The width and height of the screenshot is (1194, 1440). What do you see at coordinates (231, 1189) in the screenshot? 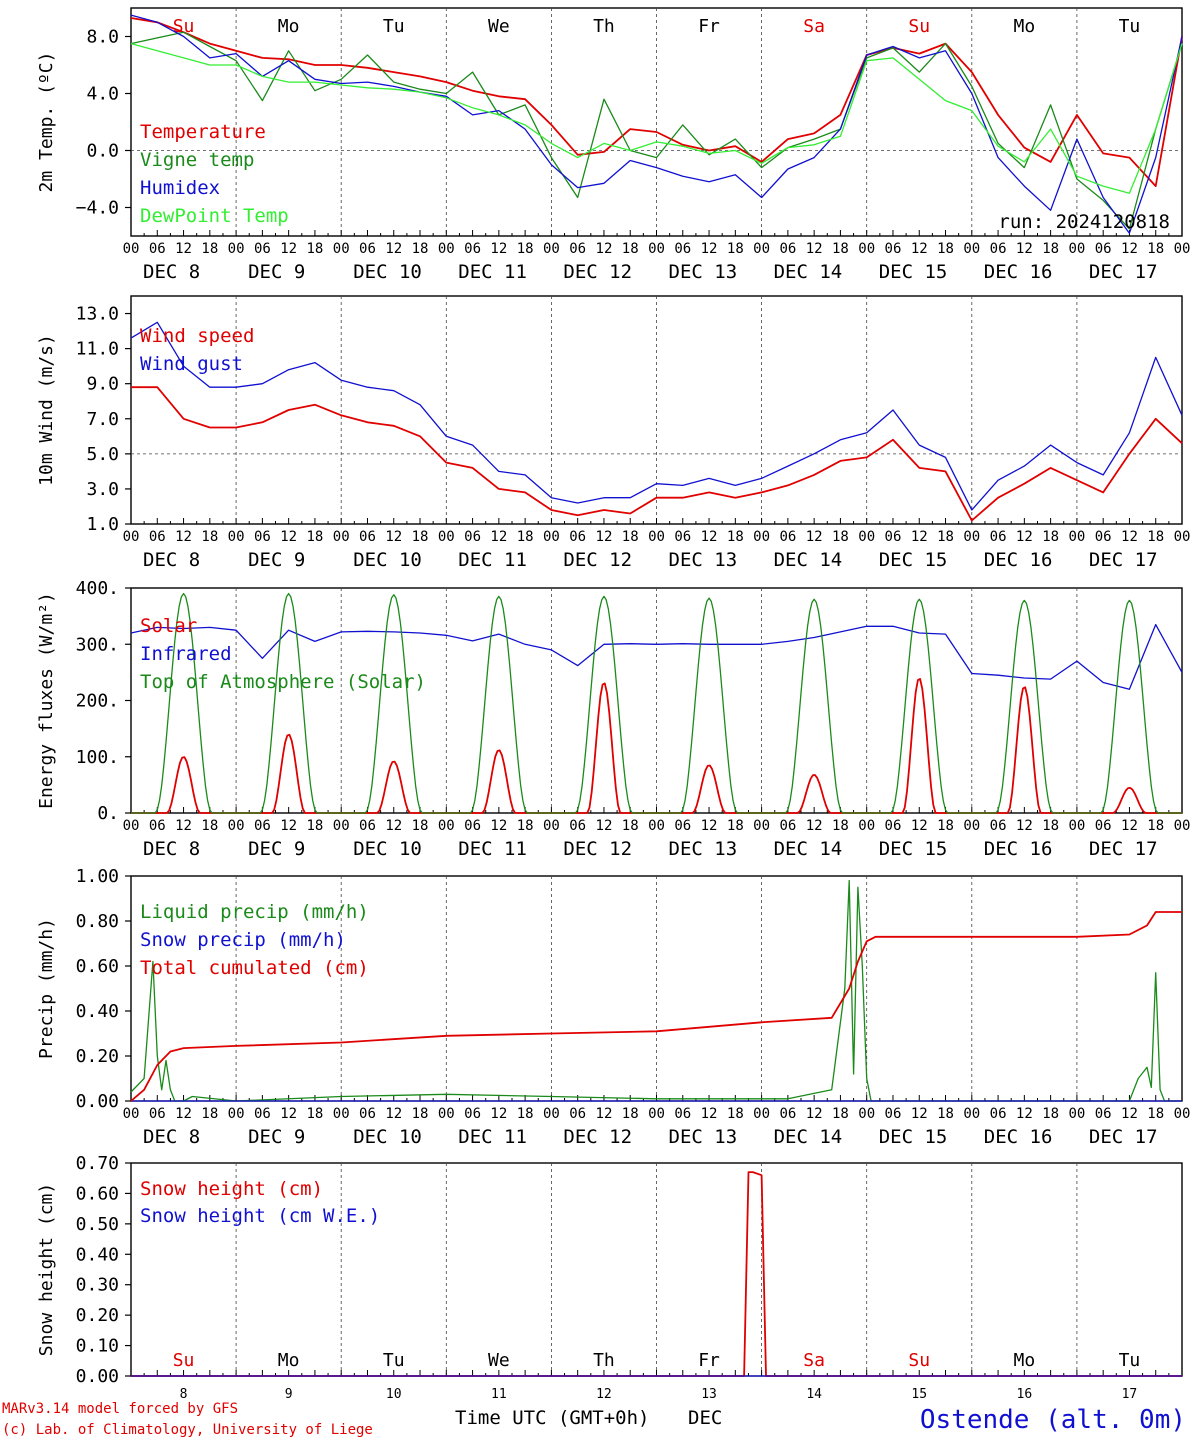
I see `legend-entry: Snow height (cm)` at bounding box center [231, 1189].